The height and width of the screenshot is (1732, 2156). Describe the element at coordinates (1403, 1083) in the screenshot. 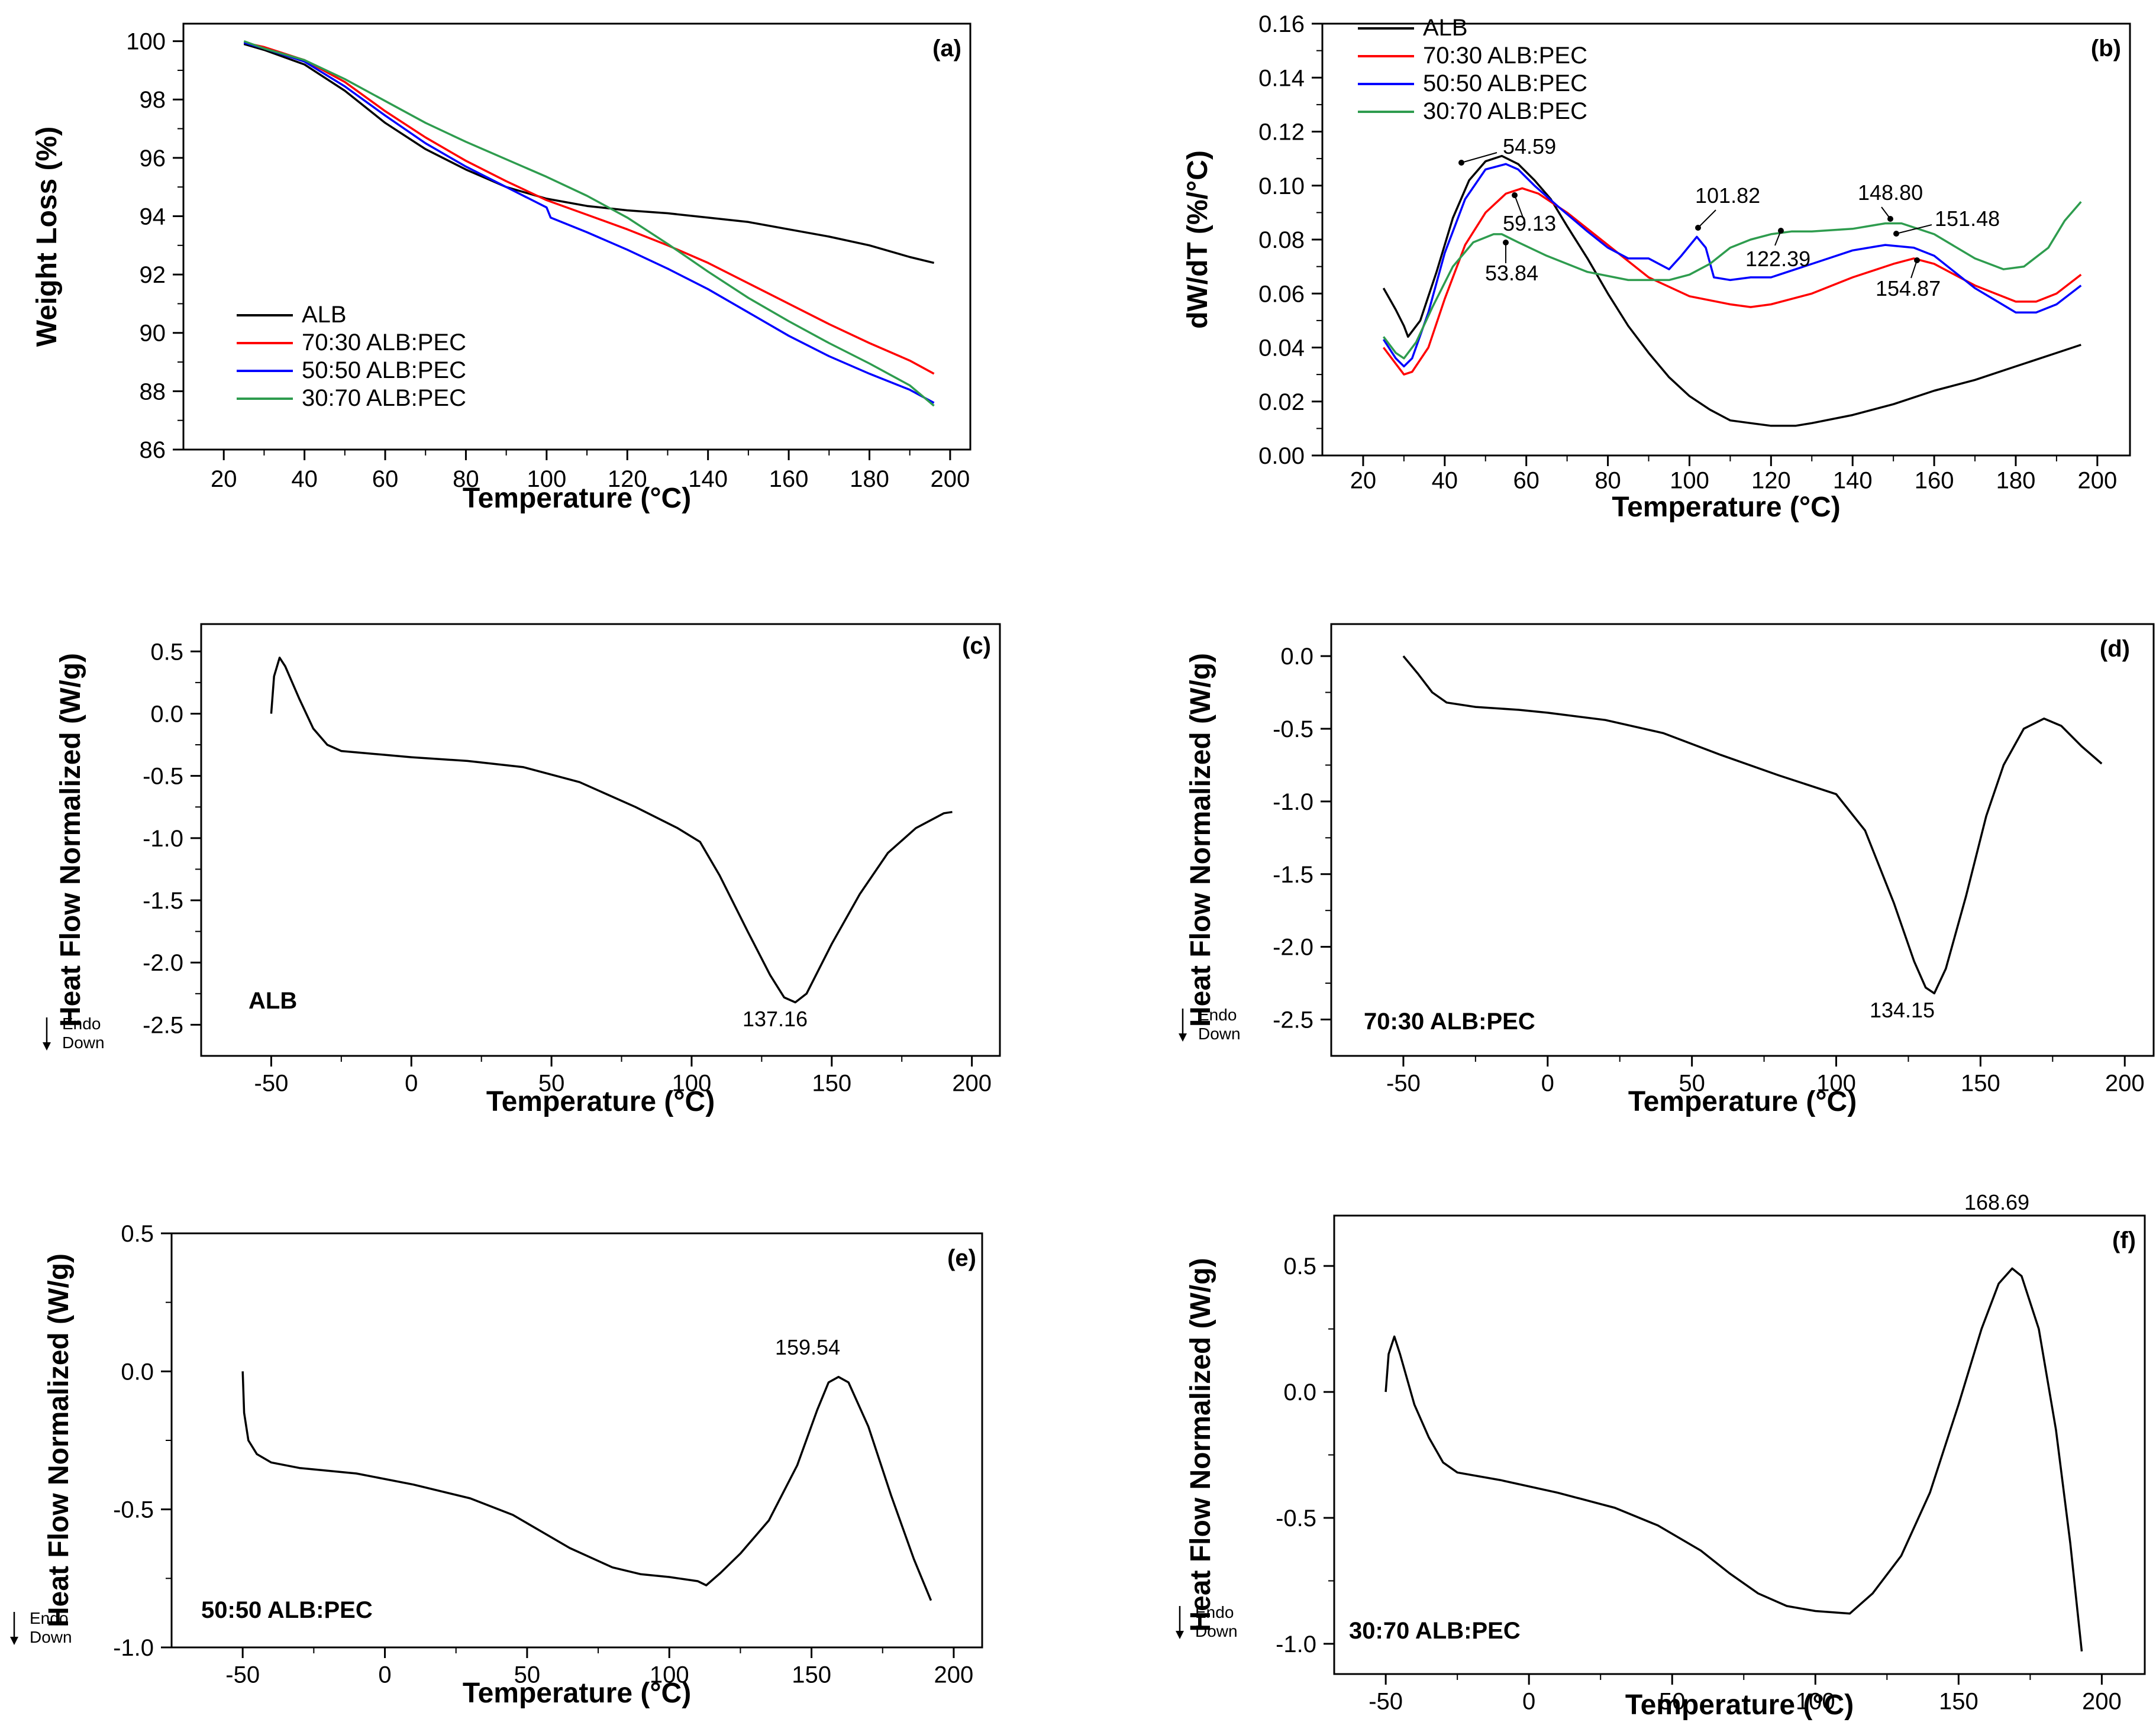

I see `x-tick-label: -50` at that location.